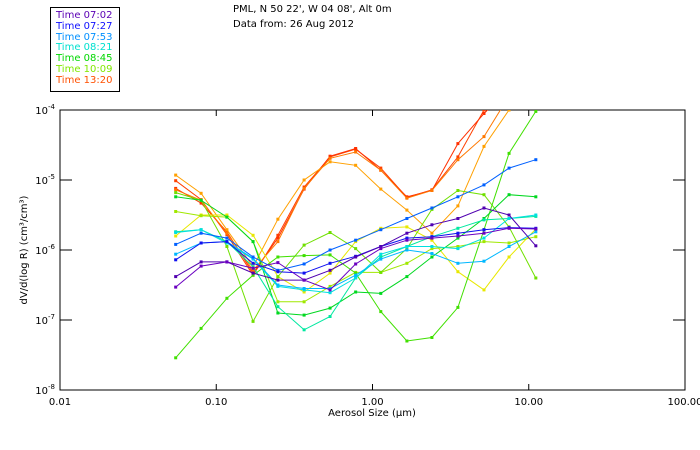 This screenshot has width=700, height=450. Describe the element at coordinates (84, 15) in the screenshot. I see `legend-item: Time 07:02` at that location.